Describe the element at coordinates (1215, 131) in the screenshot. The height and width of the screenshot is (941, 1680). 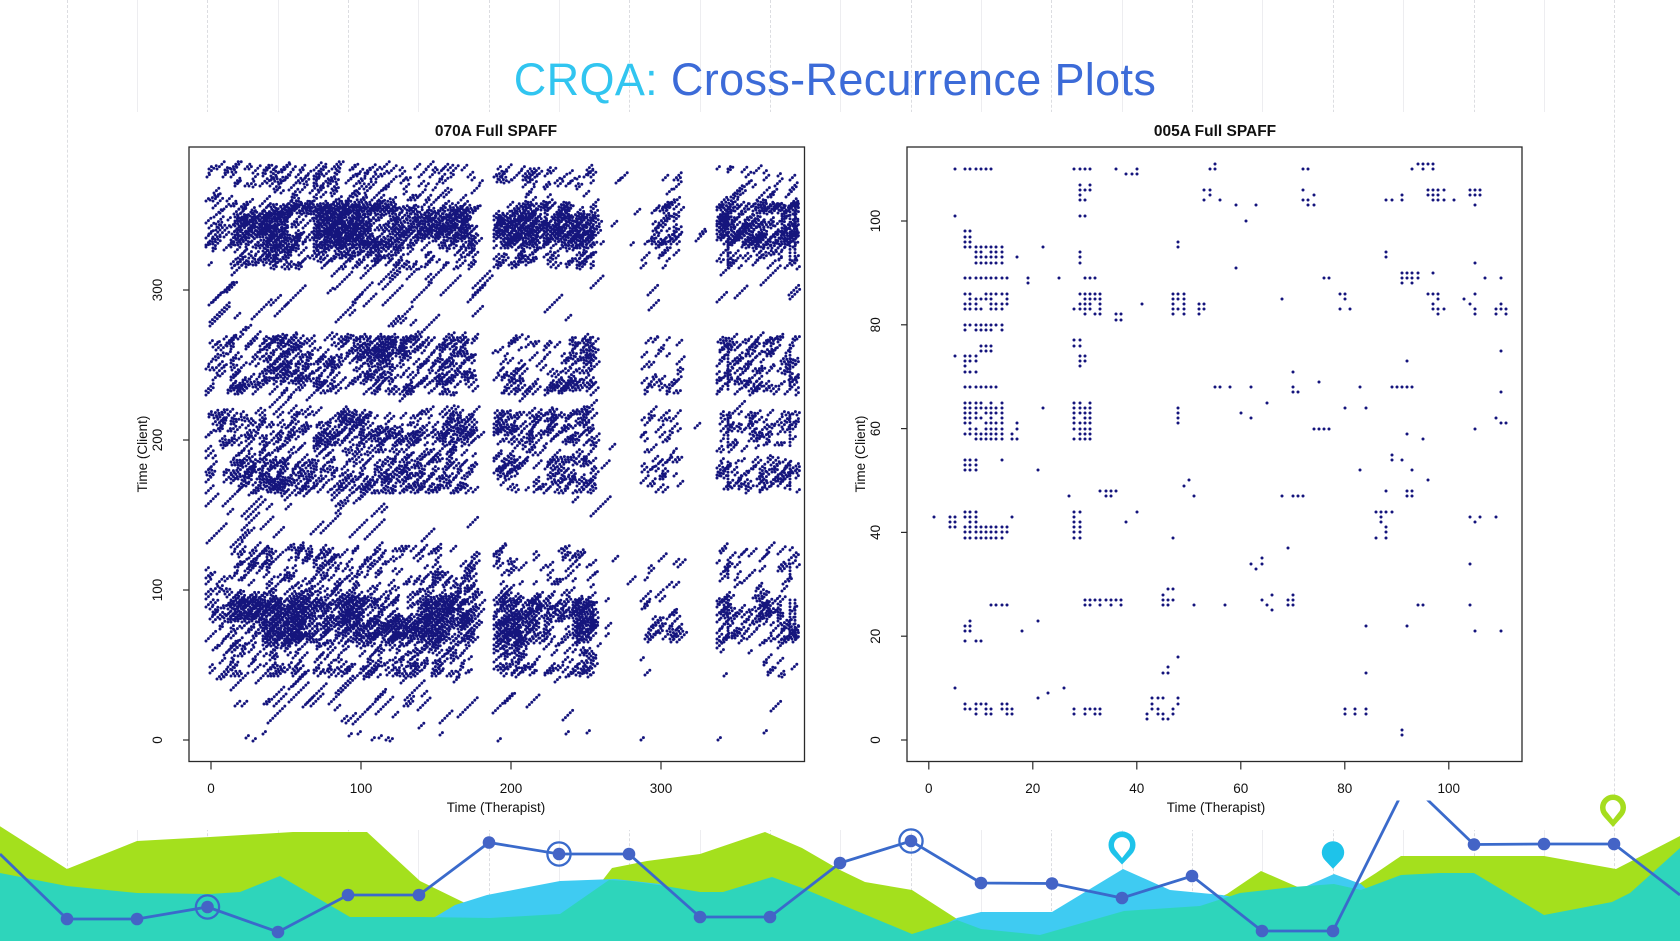
I see `svg-text: 005A Full SPAFF` at that location.